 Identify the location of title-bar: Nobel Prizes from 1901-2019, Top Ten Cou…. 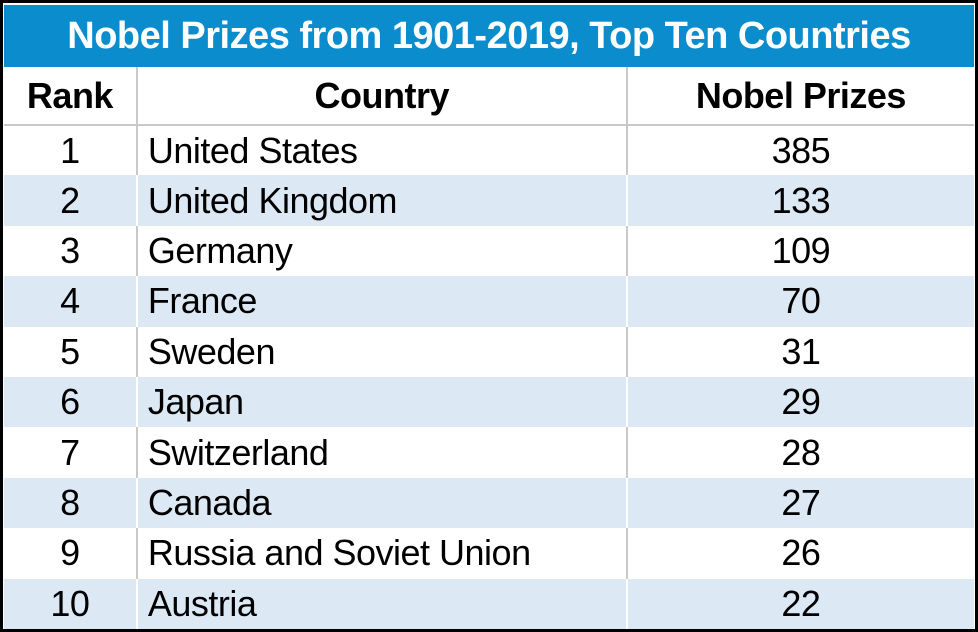
(489, 36).